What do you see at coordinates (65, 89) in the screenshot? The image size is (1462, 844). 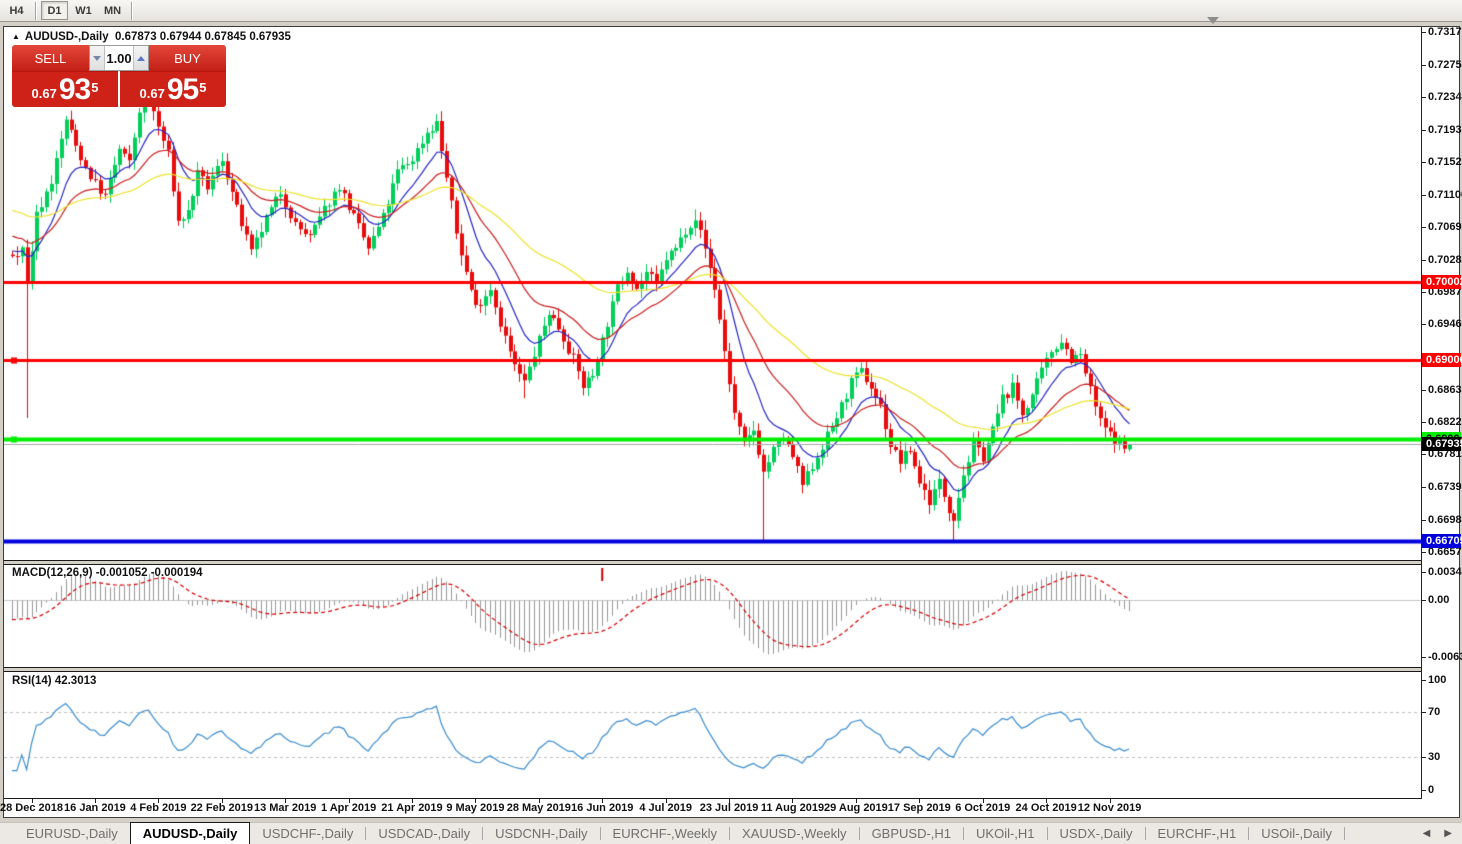 I see `bid-price-display: 0.67 93 5` at bounding box center [65, 89].